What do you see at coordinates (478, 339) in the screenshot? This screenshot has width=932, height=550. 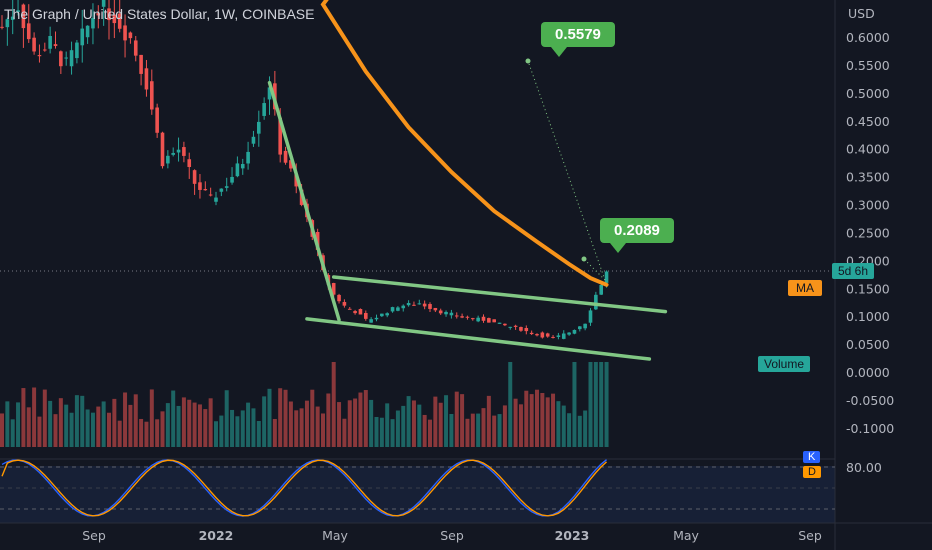 I see `trendline-lower_channel` at bounding box center [478, 339].